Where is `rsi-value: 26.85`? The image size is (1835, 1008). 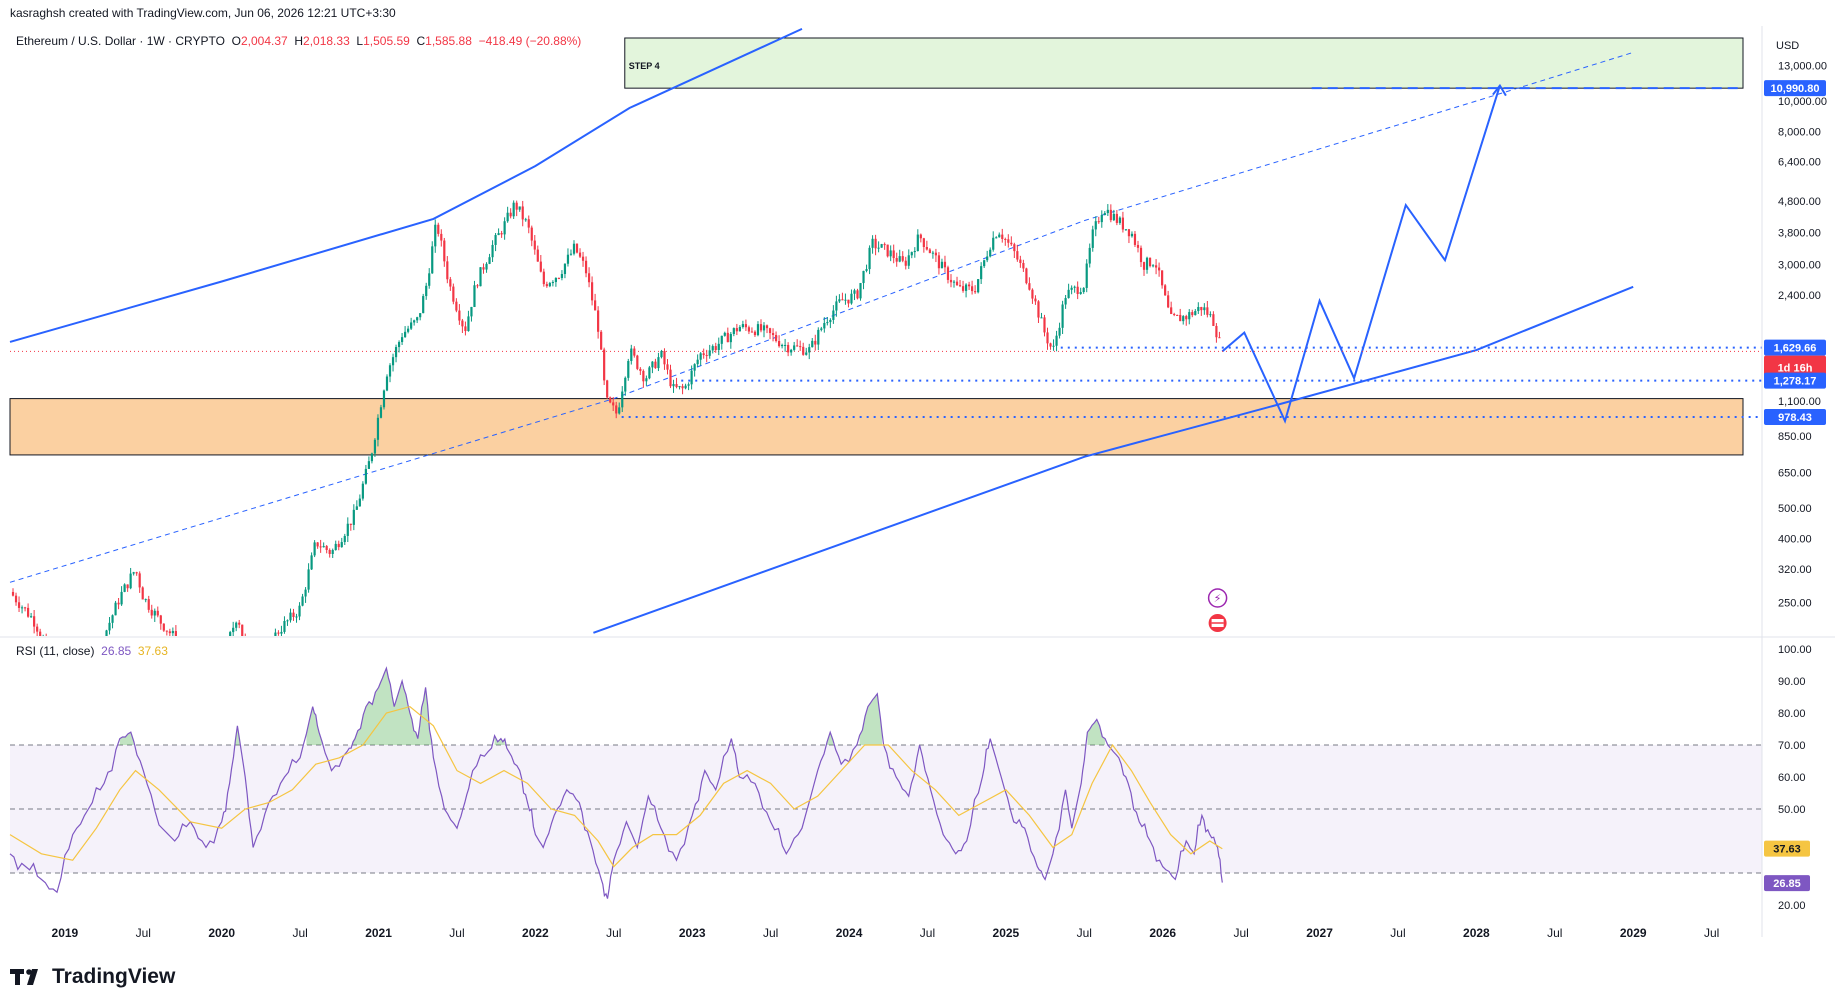
rsi-value: 26.85 is located at coordinates (116, 651).